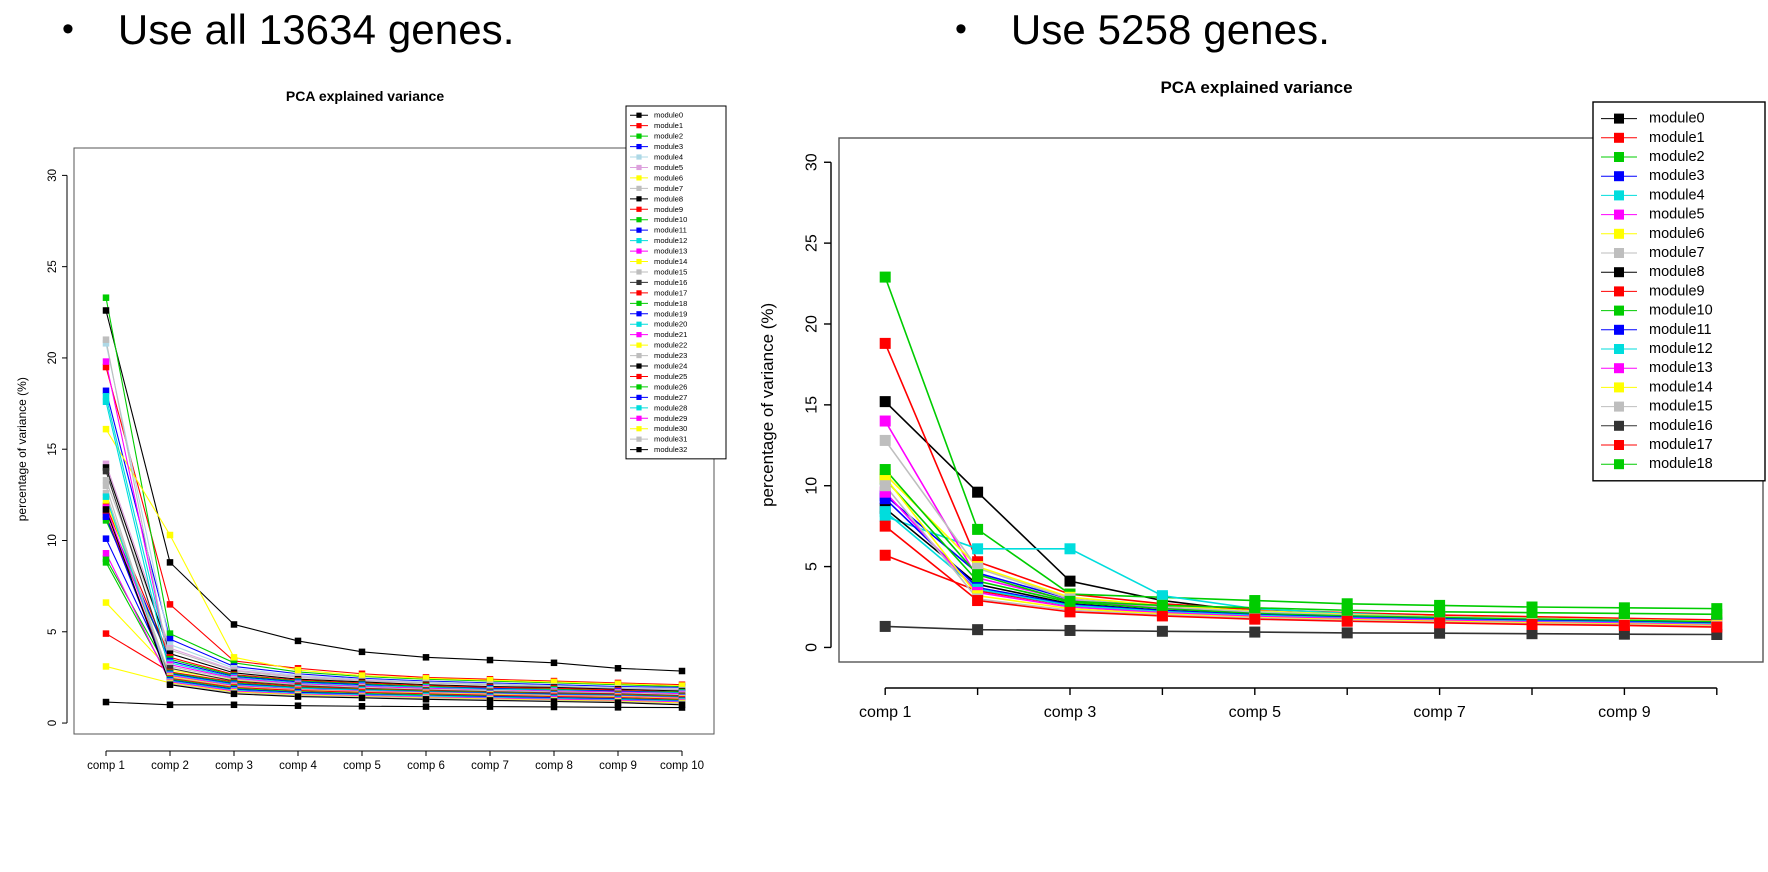 Image resolution: width=1768 pixels, height=872 pixels. What do you see at coordinates (658, 449) in the screenshot?
I see `legend-item: module32` at bounding box center [658, 449].